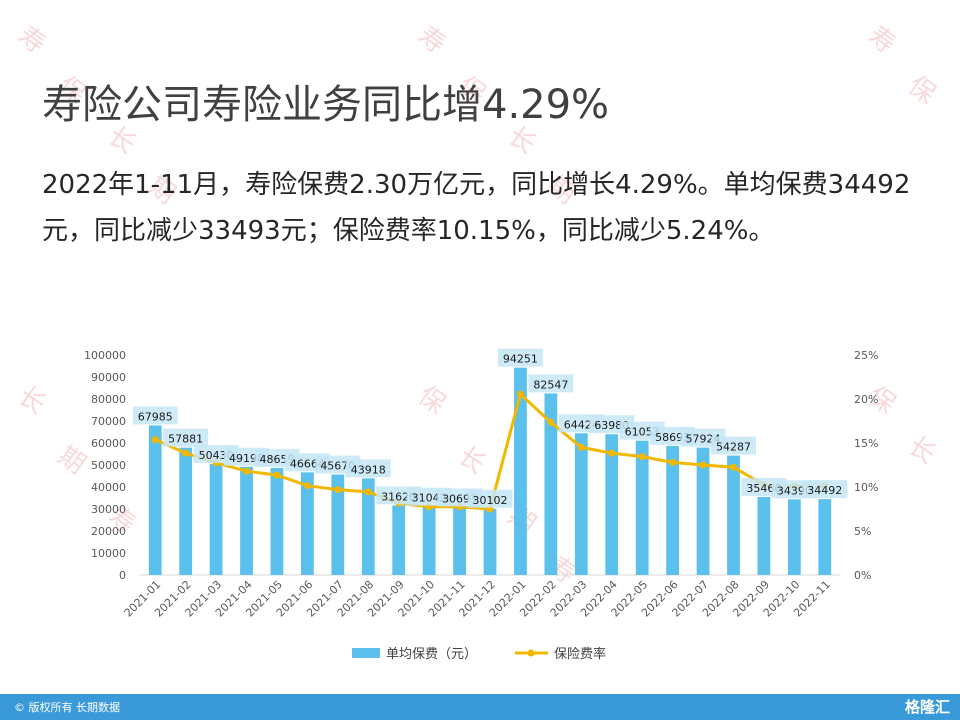 This screenshot has height=720, width=960. I want to click on y-right-tick-label: 0%, so click(862, 575).